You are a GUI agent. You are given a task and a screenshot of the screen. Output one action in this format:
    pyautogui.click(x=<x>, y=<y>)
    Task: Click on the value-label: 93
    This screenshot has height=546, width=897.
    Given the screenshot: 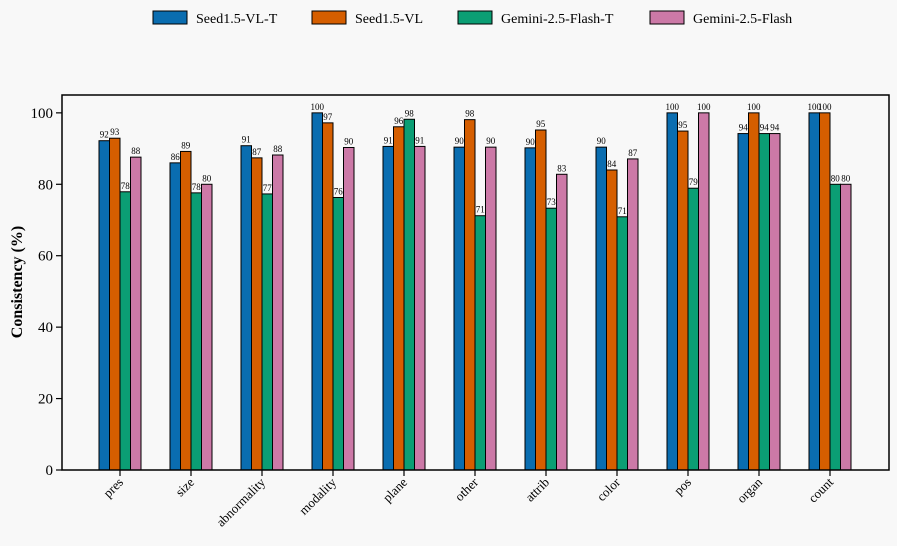 What is the action you would take?
    pyautogui.click(x=115, y=132)
    